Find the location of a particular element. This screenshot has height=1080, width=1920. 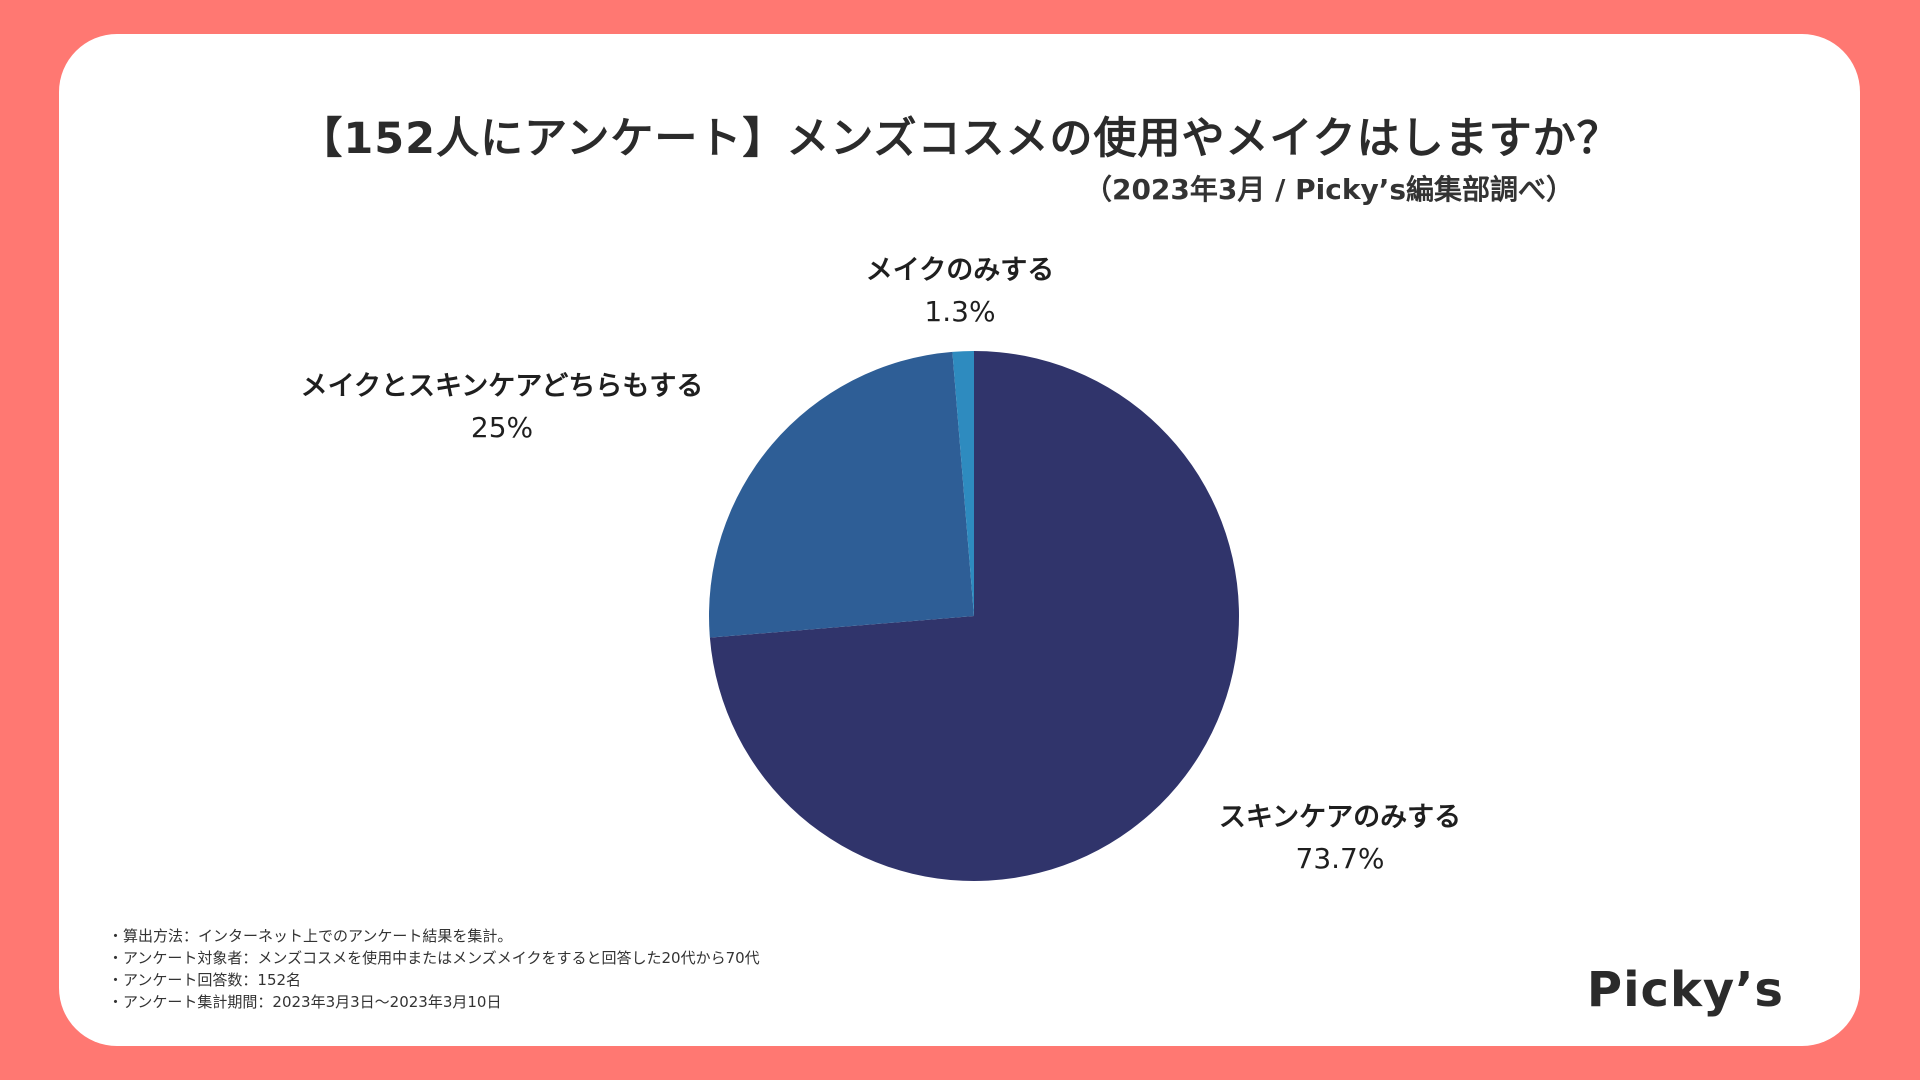

label-skincare-only-name: スキンケアのみする is located at coordinates (1340, 817).